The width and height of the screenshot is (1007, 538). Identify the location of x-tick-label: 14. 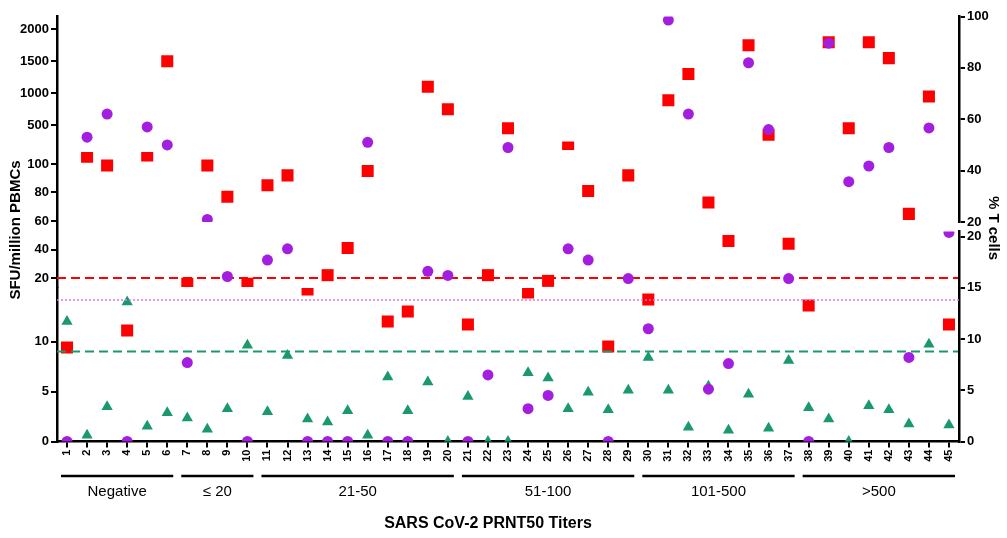
(326, 455).